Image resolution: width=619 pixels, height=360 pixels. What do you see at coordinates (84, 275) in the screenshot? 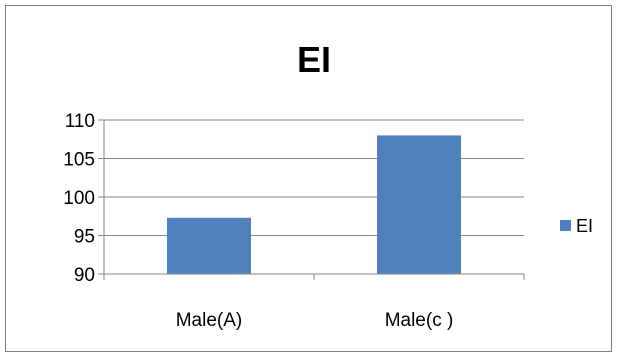
I see `y-tick-label: 90` at bounding box center [84, 275].